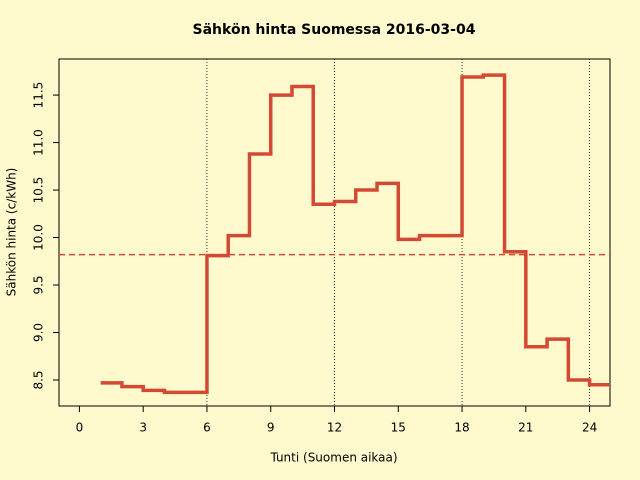  I want to click on y-tick-label: 10.0, so click(39, 237).